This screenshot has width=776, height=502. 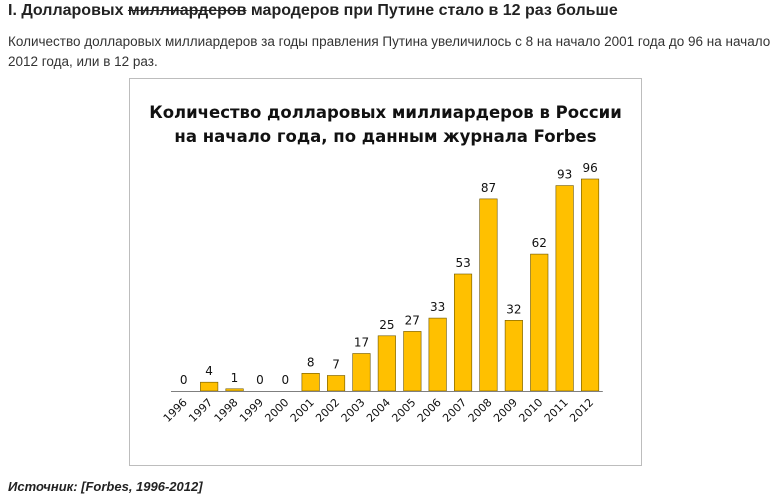 What do you see at coordinates (589, 168) in the screenshot?
I see `data-label-2012: 96` at bounding box center [589, 168].